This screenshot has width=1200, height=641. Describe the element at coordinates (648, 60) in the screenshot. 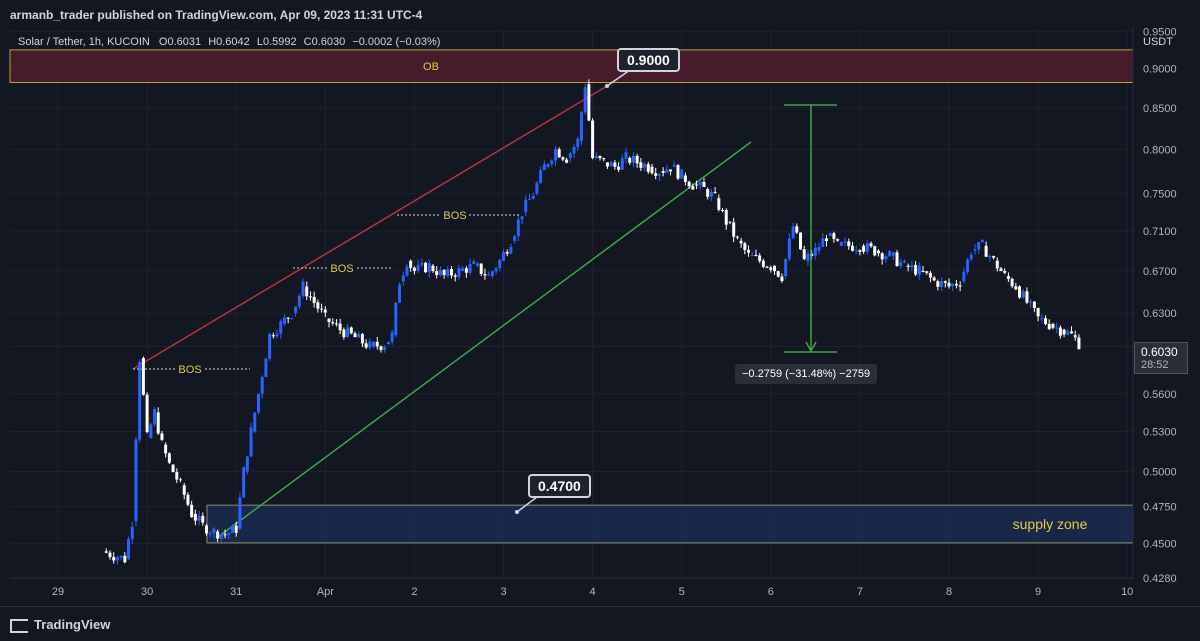

I see `callout-0.9000: 0.9000` at that location.